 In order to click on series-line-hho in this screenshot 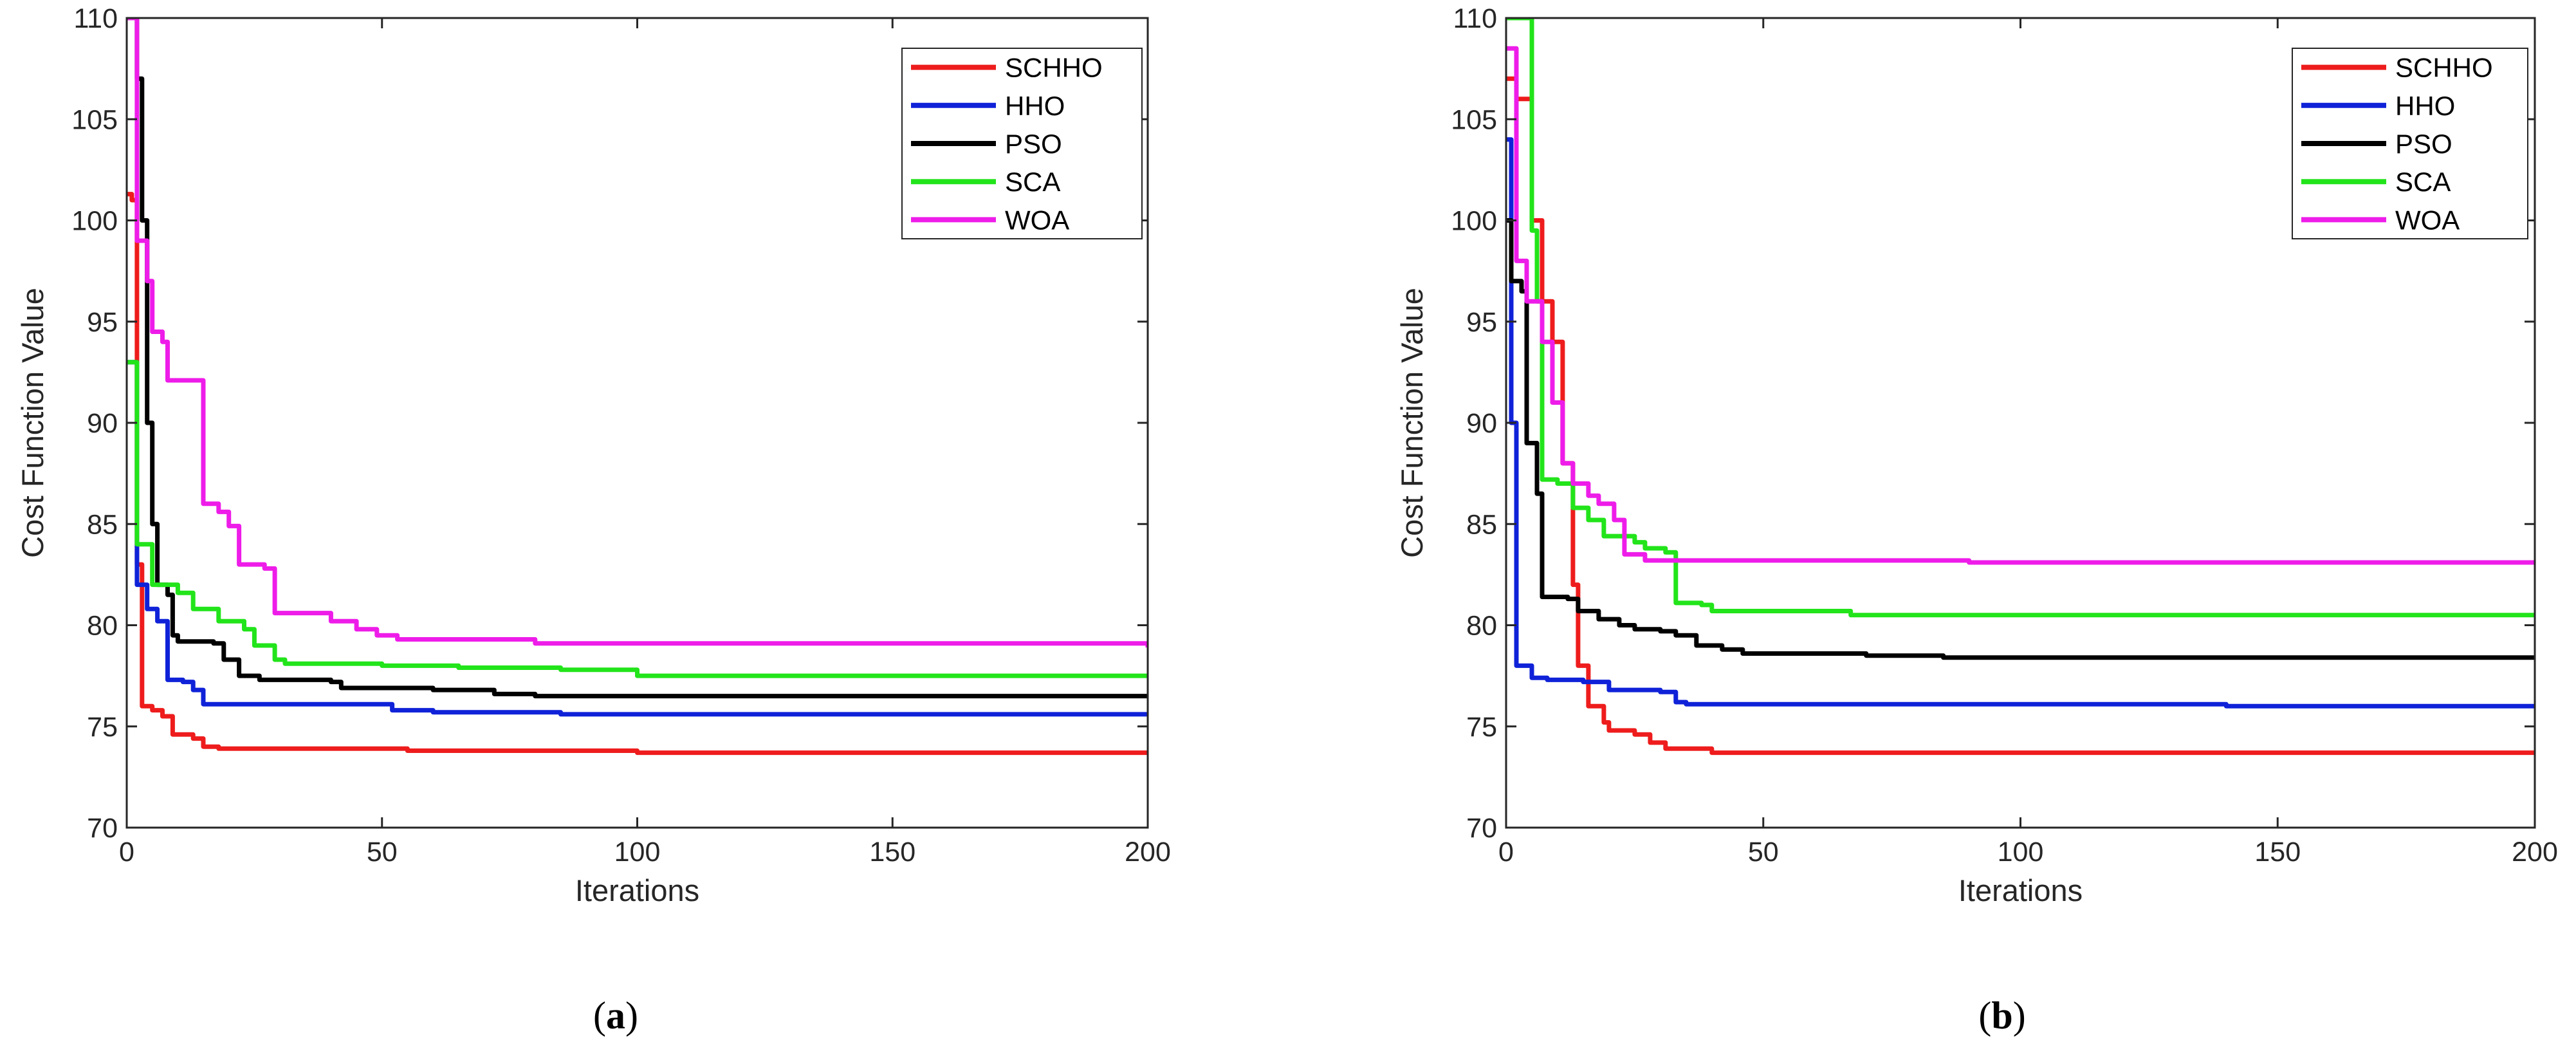, I will do `click(637, 538)`.